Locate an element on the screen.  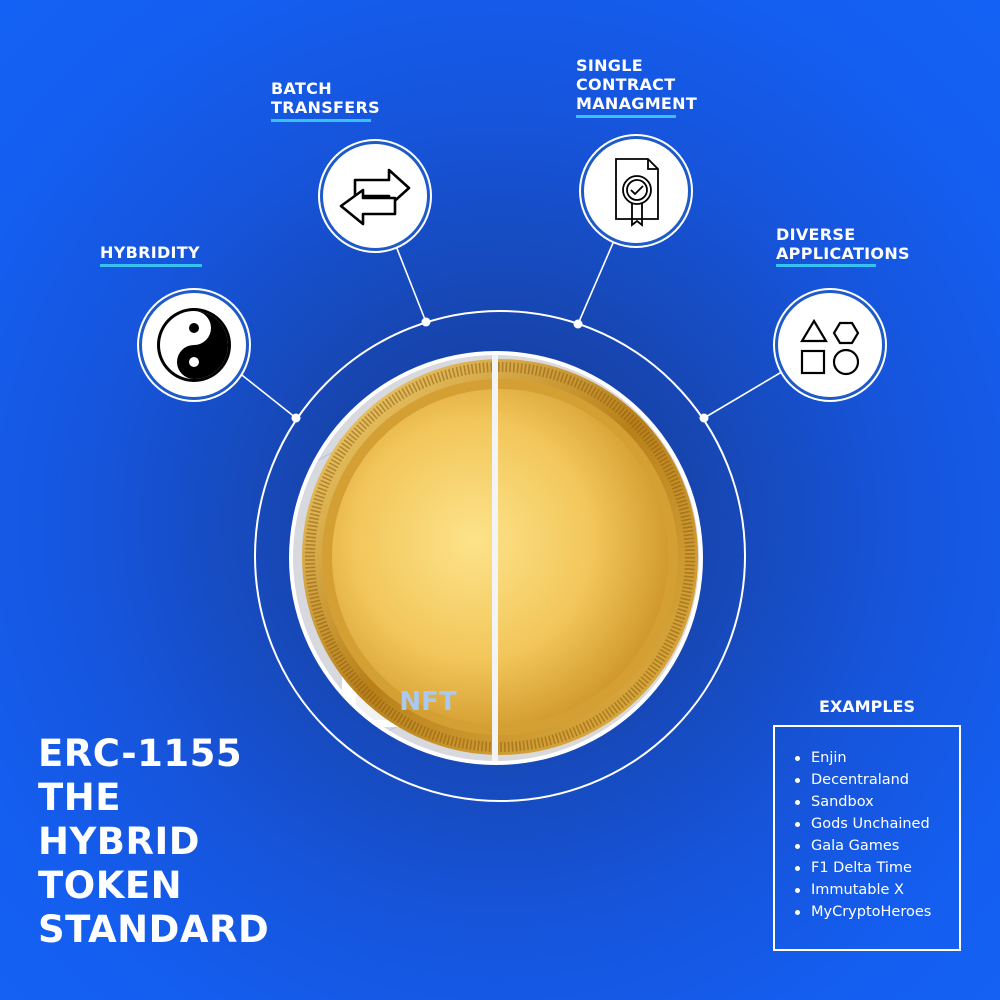
single-contract-label: SINGLE CONTRACT MANAGMENT is located at coordinates (637, 84).